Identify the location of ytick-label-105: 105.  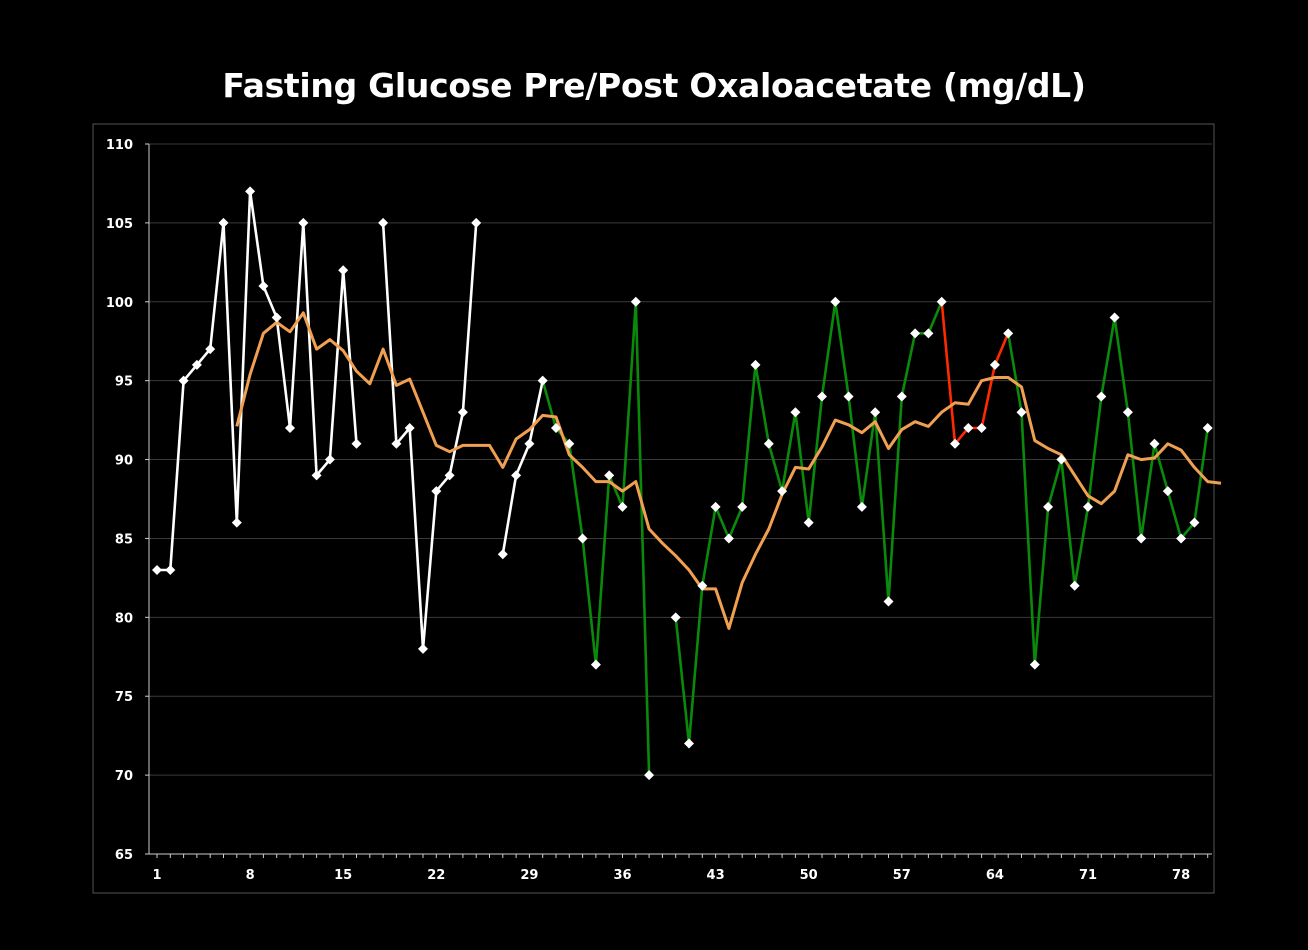
(119, 224).